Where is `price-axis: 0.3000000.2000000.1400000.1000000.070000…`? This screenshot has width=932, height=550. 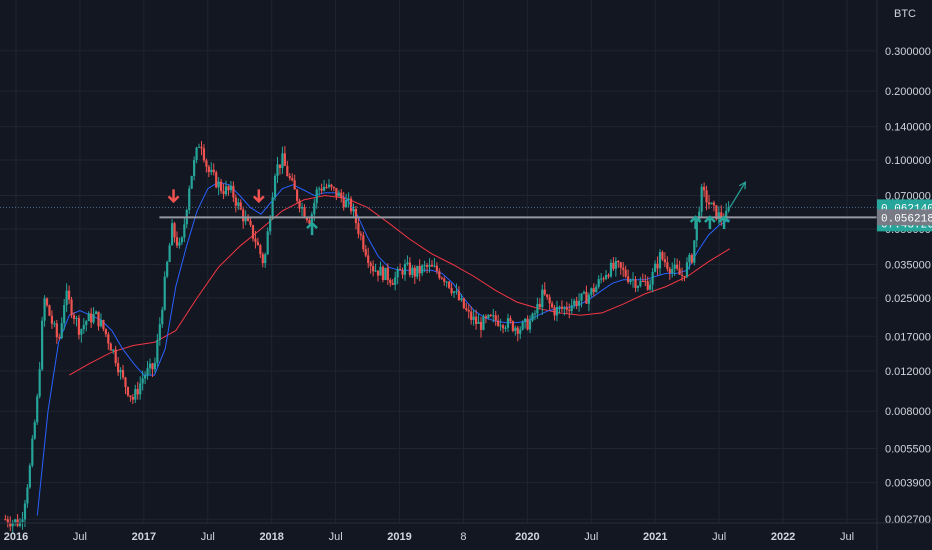 price-axis: 0.3000000.2000000.1400000.1000000.070000… is located at coordinates (903, 275).